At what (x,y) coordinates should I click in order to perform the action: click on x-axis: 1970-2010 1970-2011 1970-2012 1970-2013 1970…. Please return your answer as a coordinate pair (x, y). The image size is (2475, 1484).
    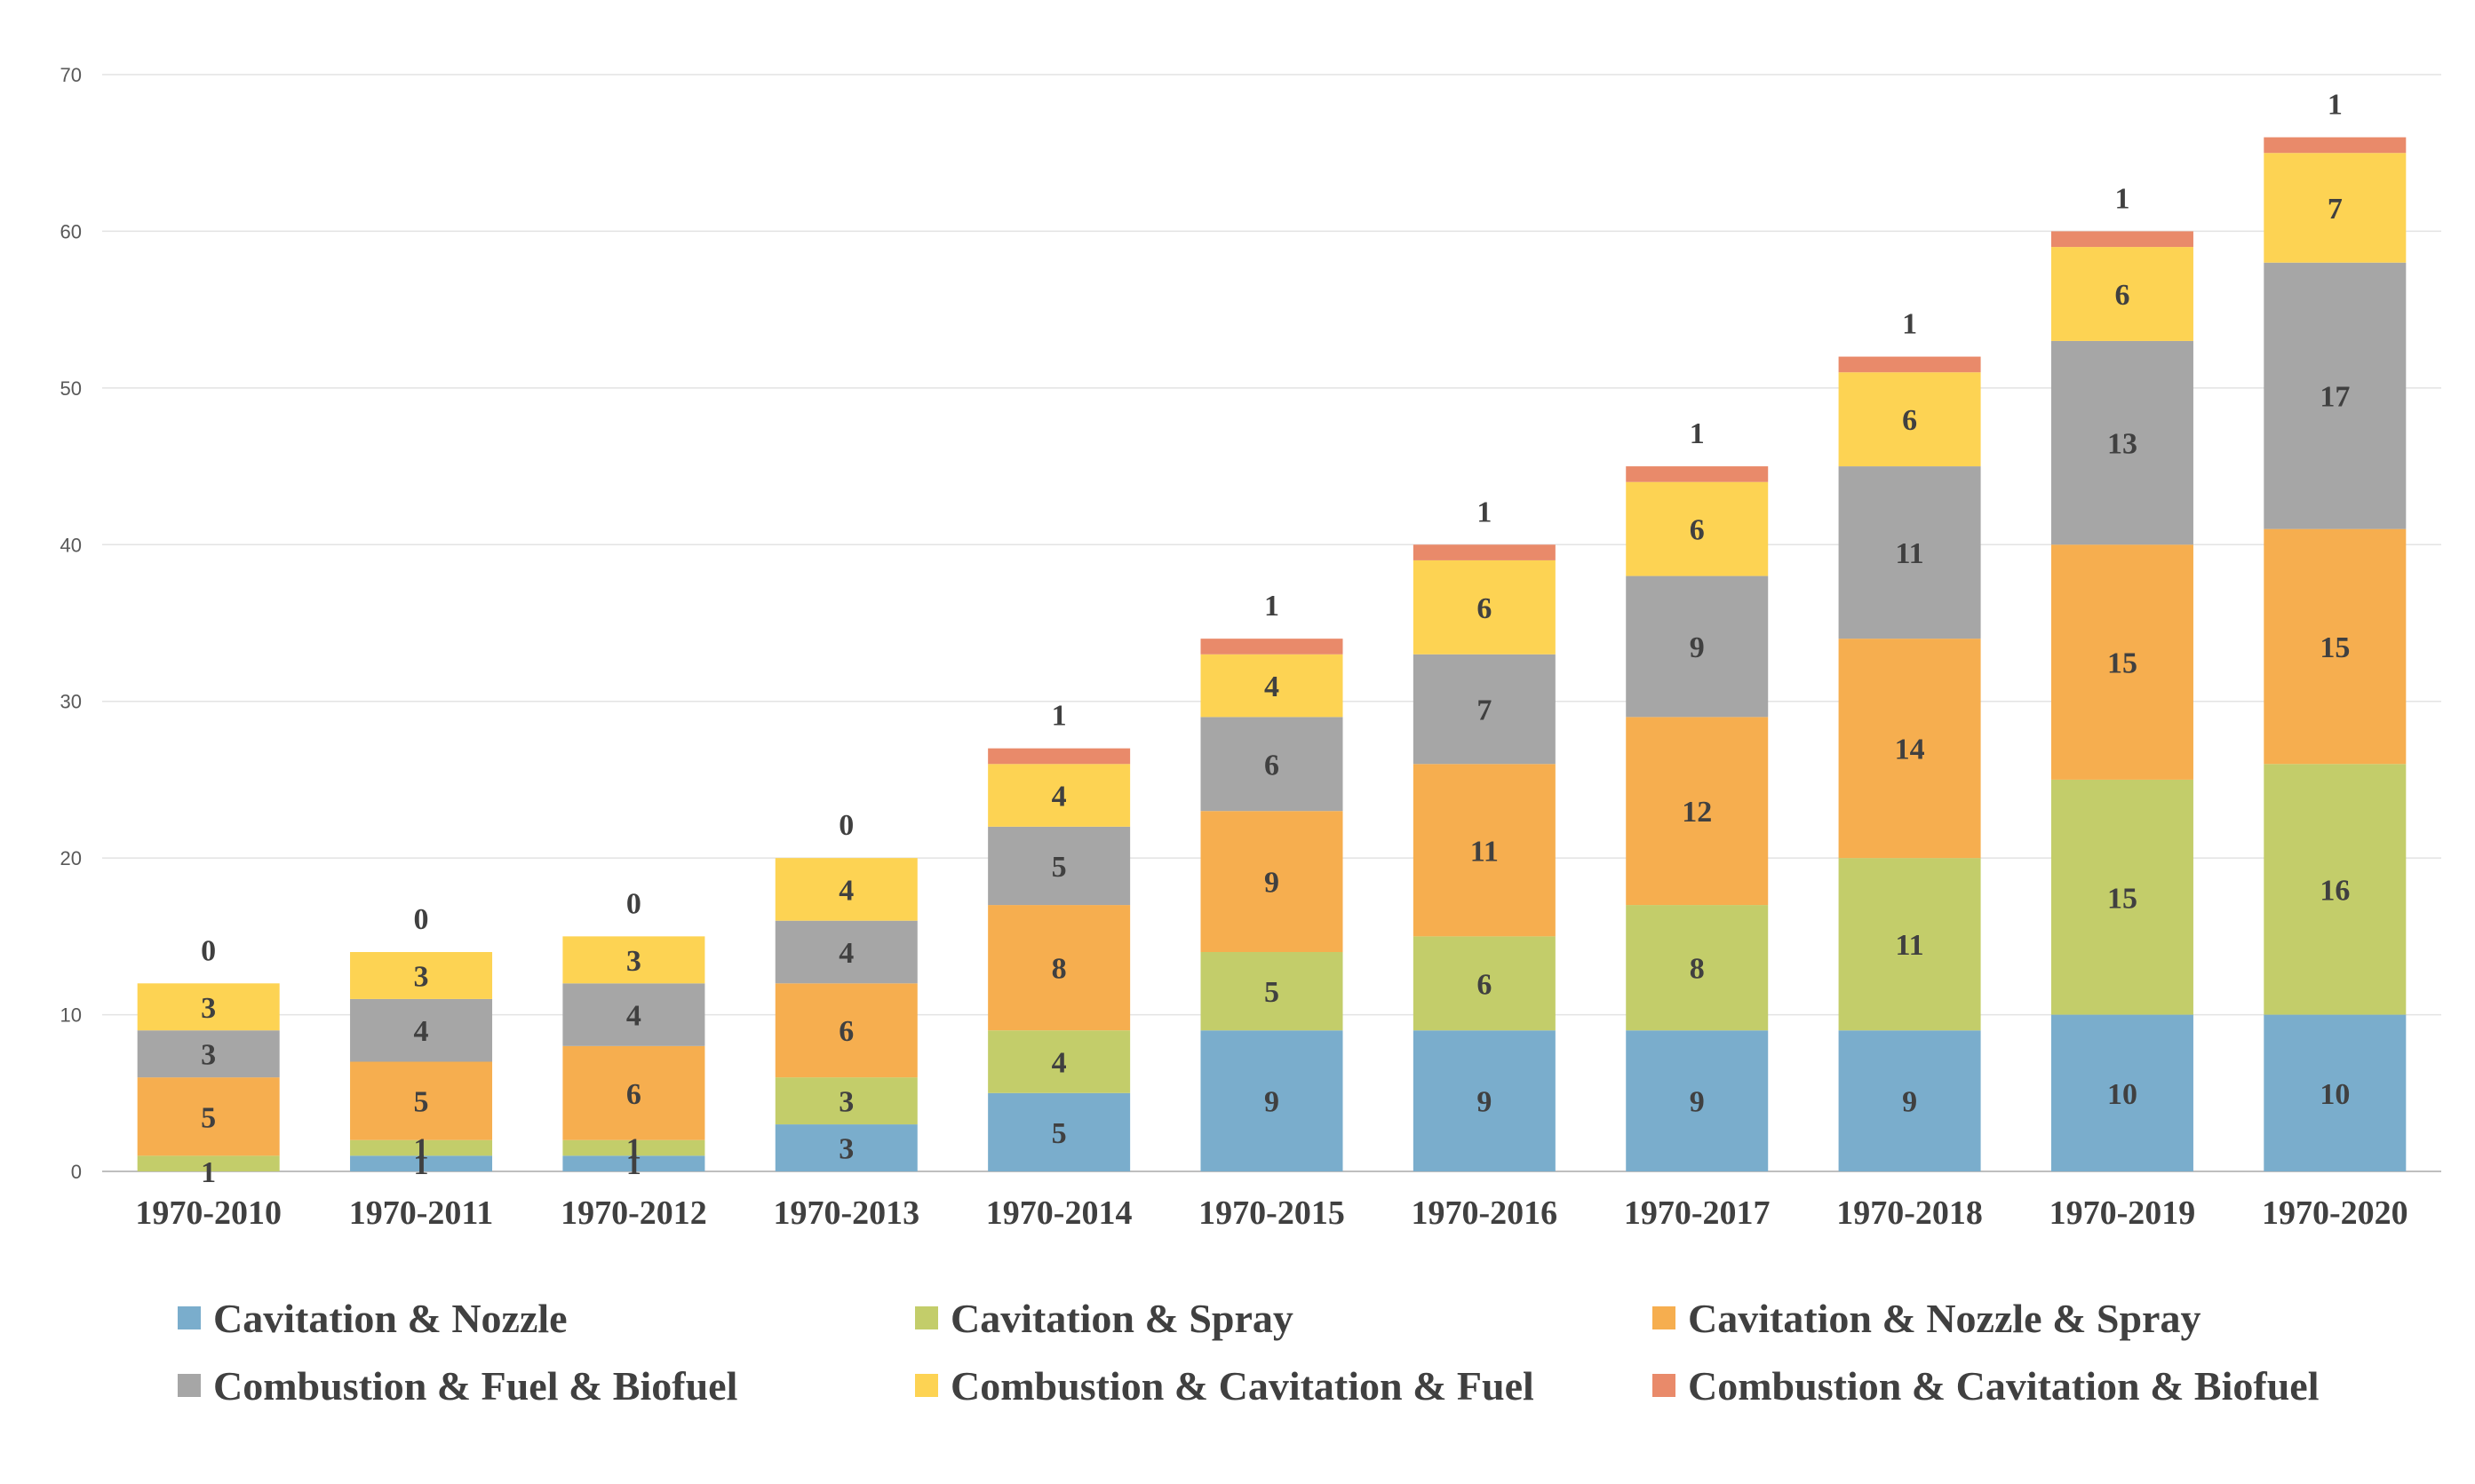
    Looking at the image, I should click on (1271, 1213).